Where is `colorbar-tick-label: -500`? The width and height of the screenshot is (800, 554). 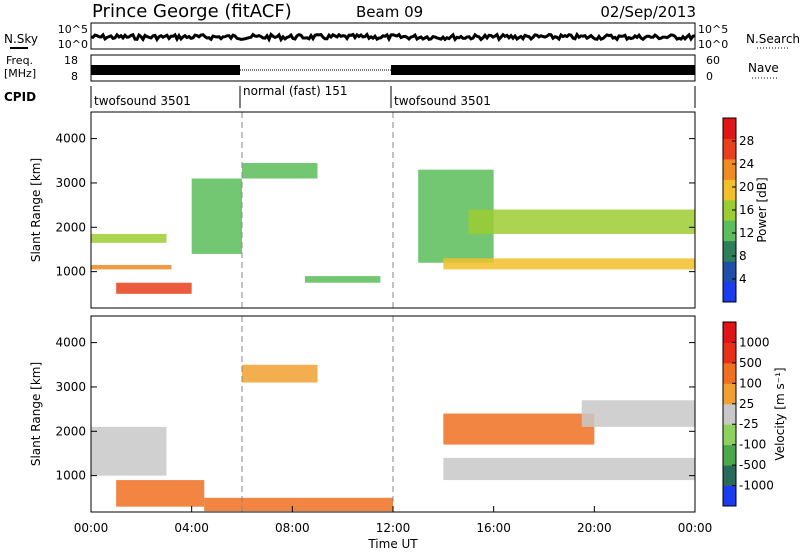
colorbar-tick-label: -500 is located at coordinates (752, 465).